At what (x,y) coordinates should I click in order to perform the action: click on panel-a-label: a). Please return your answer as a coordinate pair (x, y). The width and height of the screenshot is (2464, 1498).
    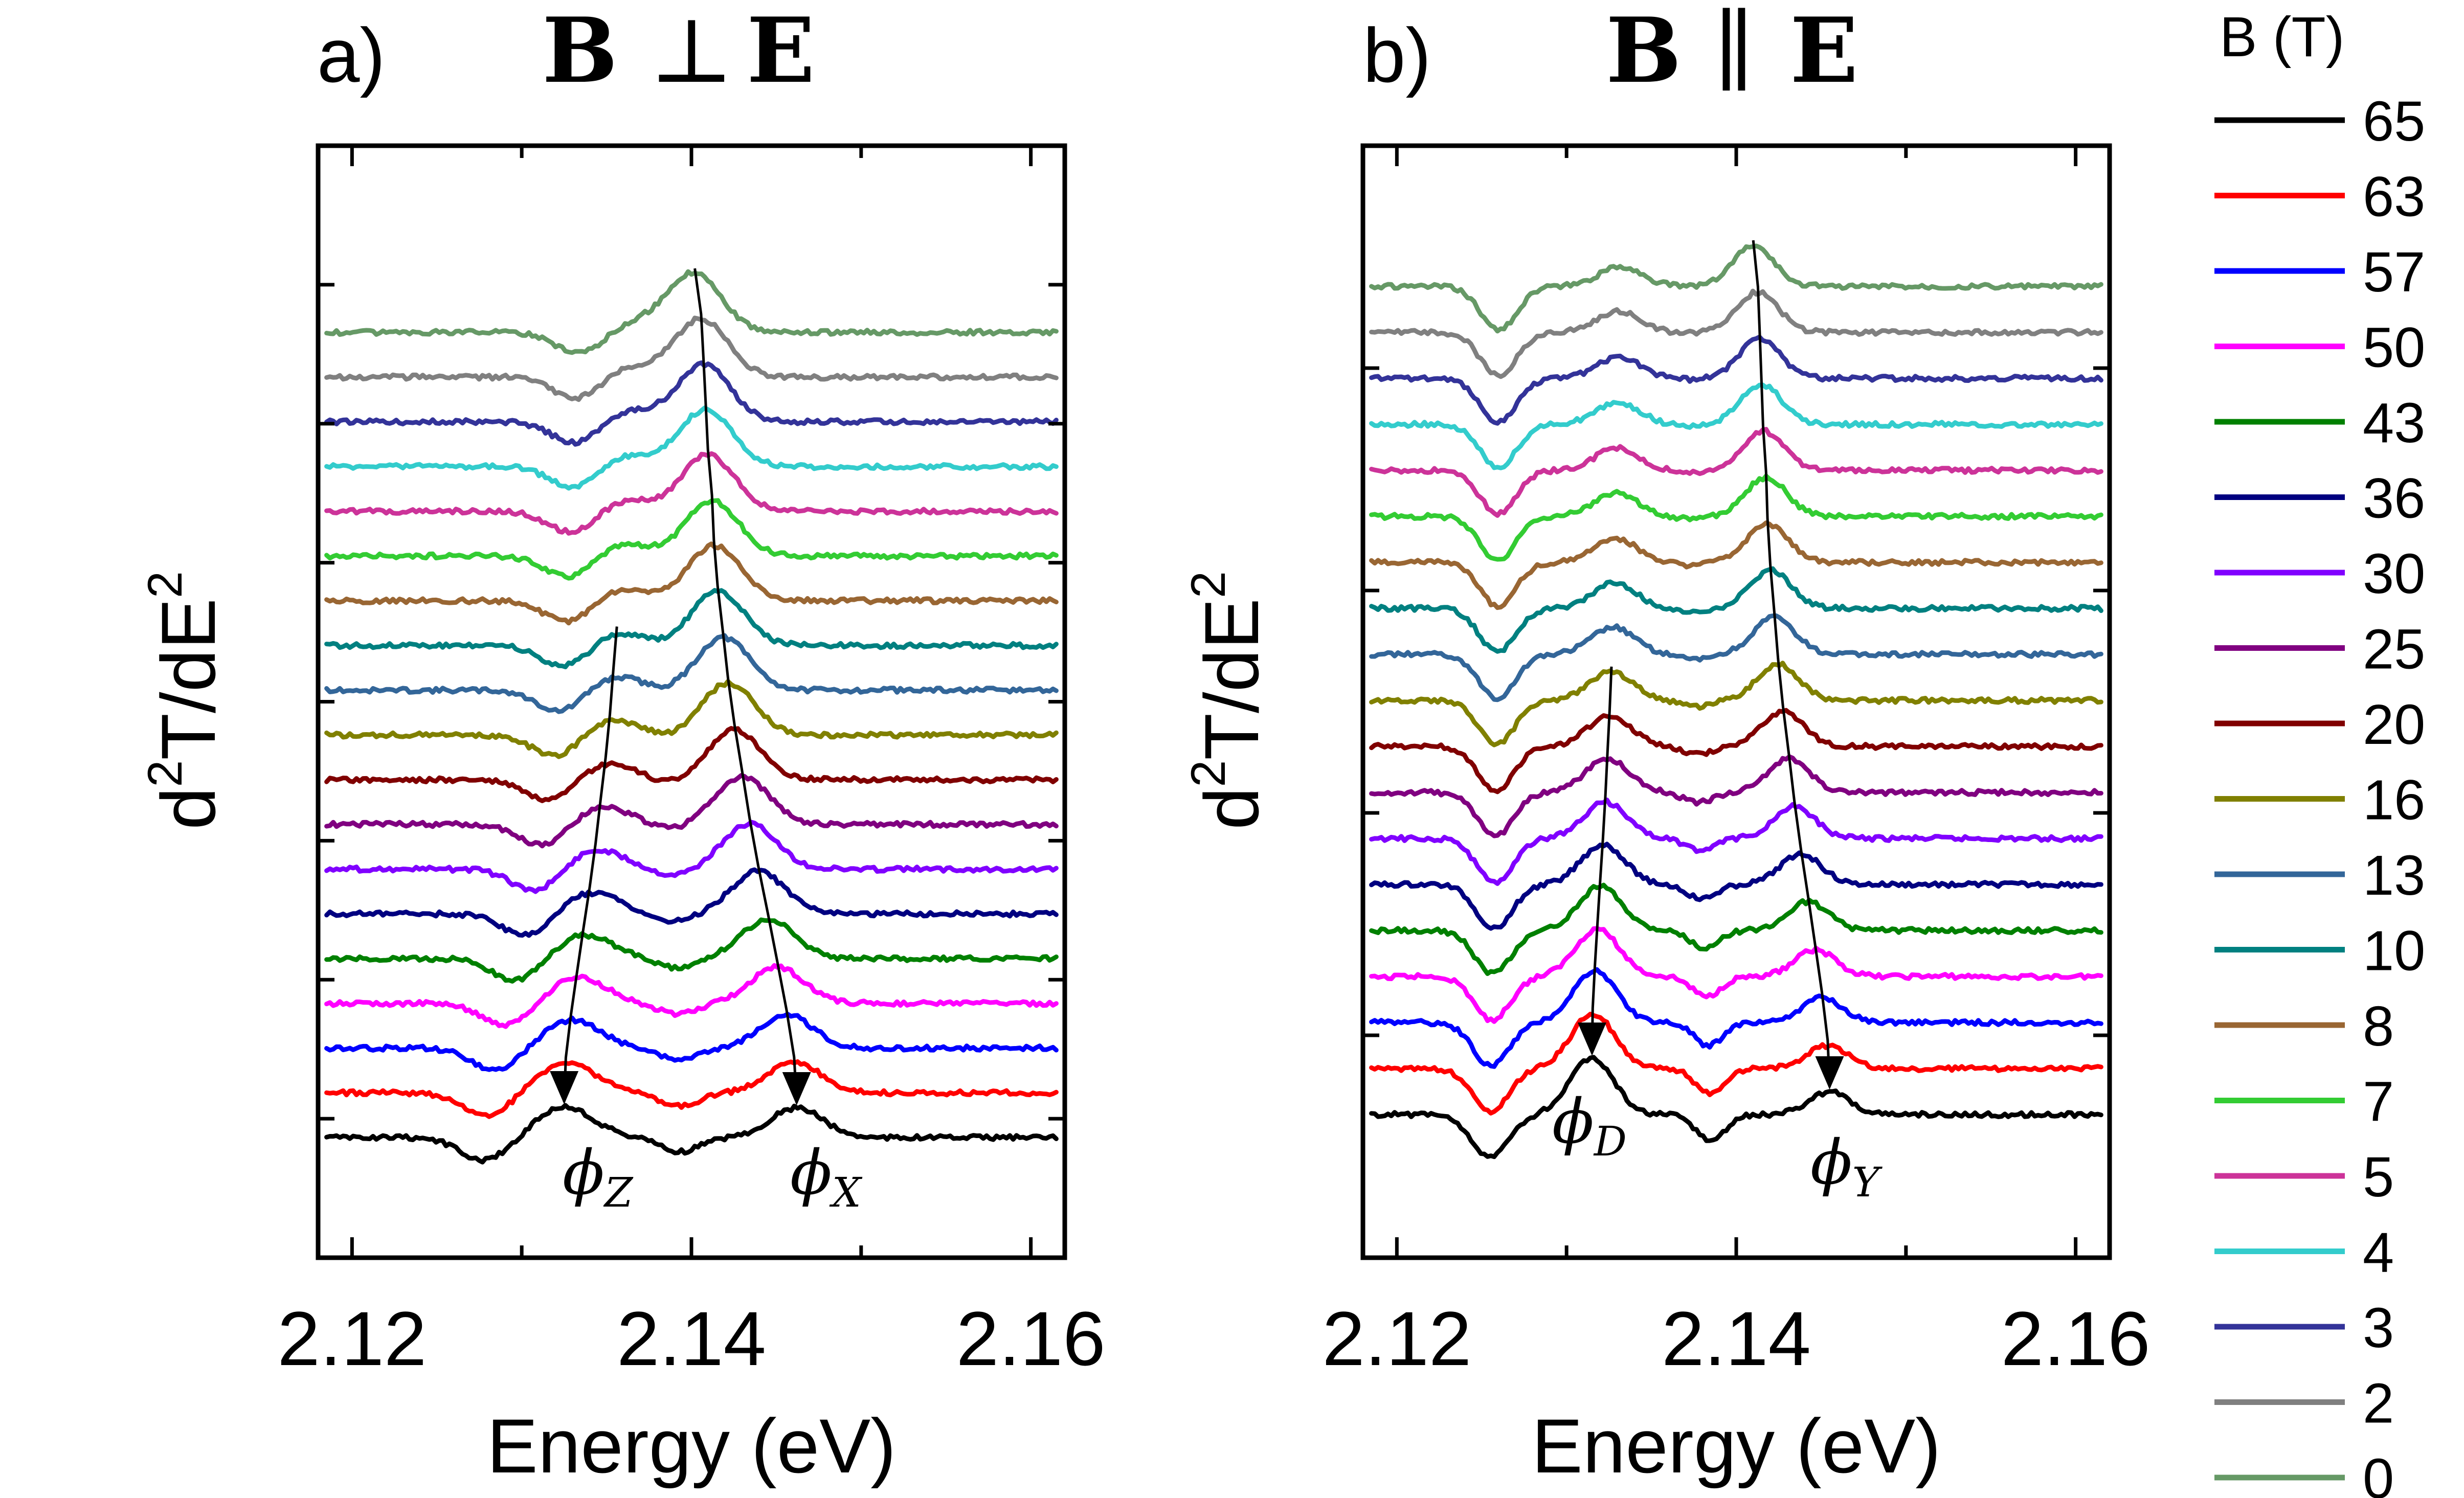
    Looking at the image, I should click on (351, 55).